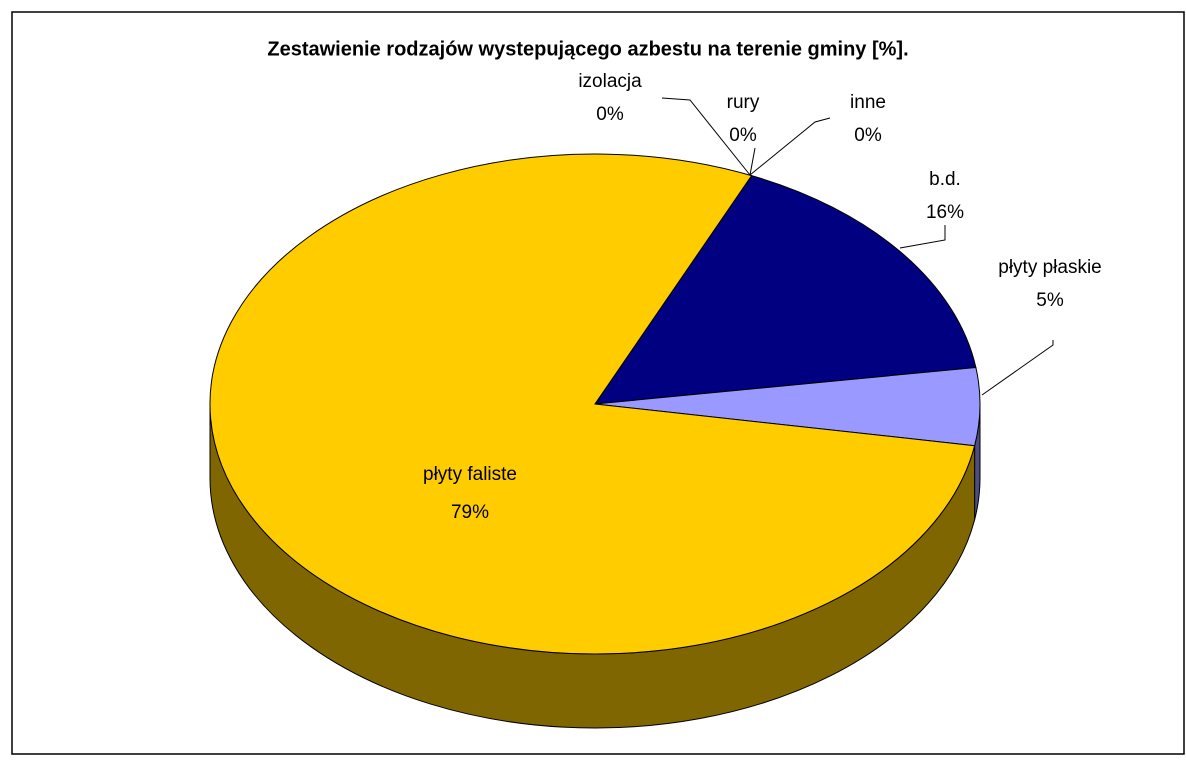 This screenshot has width=1186, height=761. I want to click on pie-slice, so click(785, 290).